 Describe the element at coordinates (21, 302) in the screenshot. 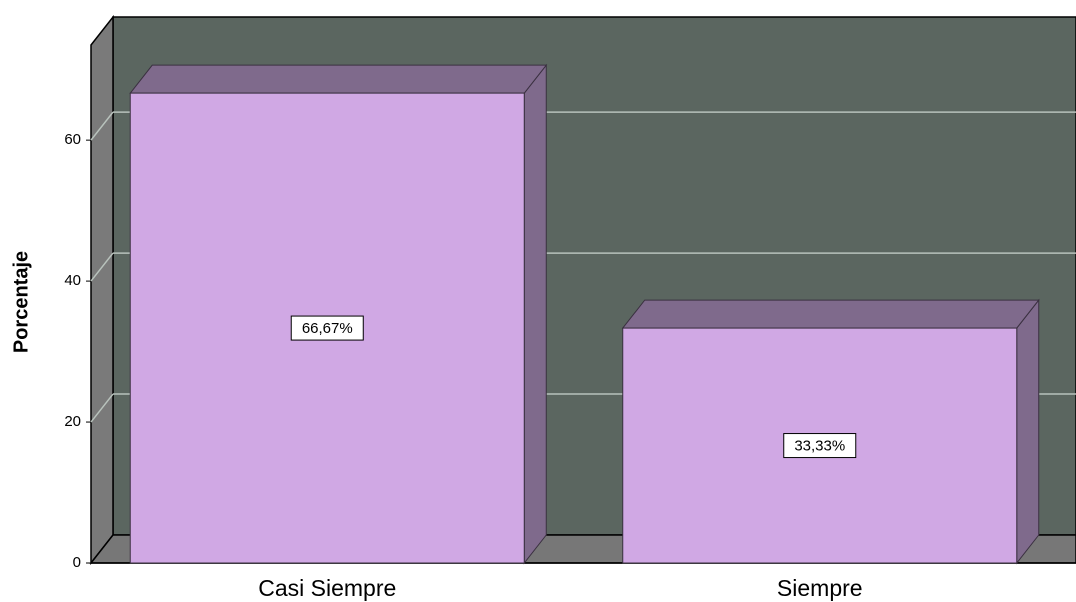

I see `y-axis-label: Porcentaje` at that location.